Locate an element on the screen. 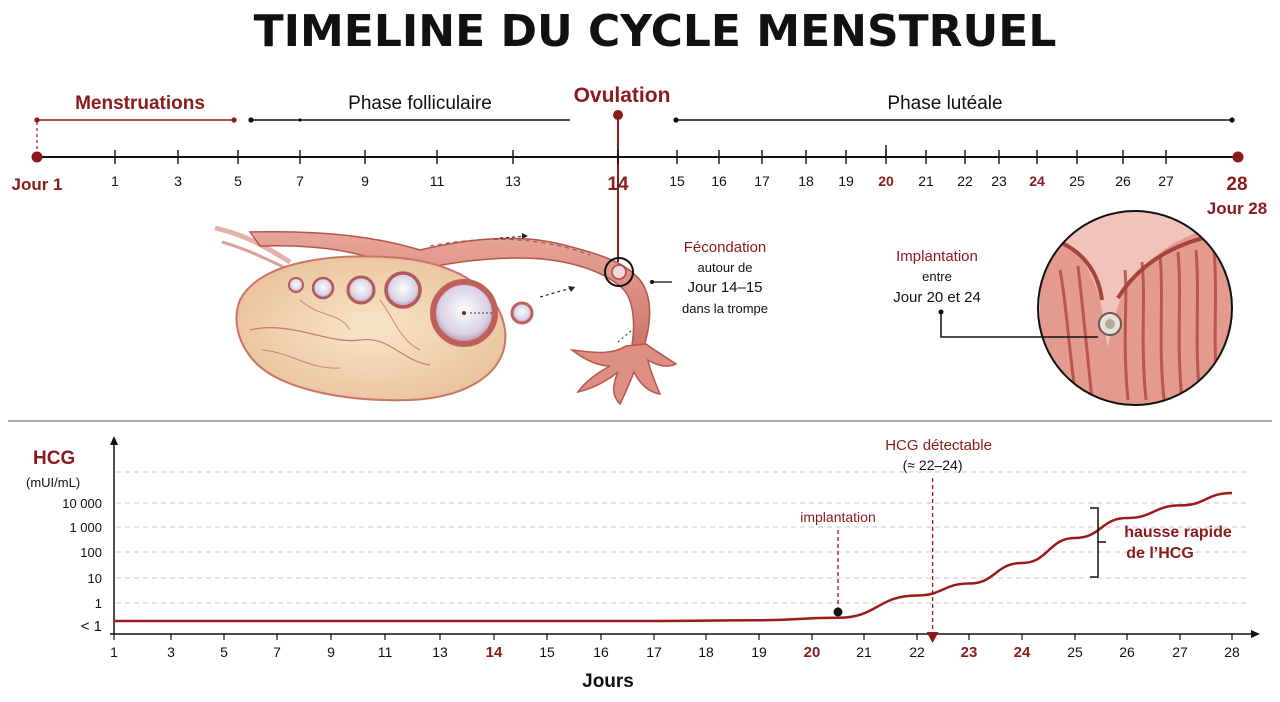  y-tick-label: 10 is located at coordinates (95, 578).